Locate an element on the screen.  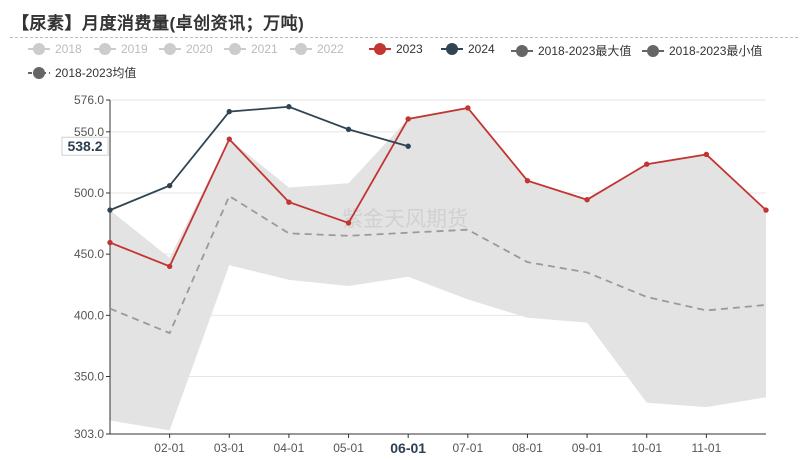
legend-item-0: 2018 is located at coordinates (55, 49).